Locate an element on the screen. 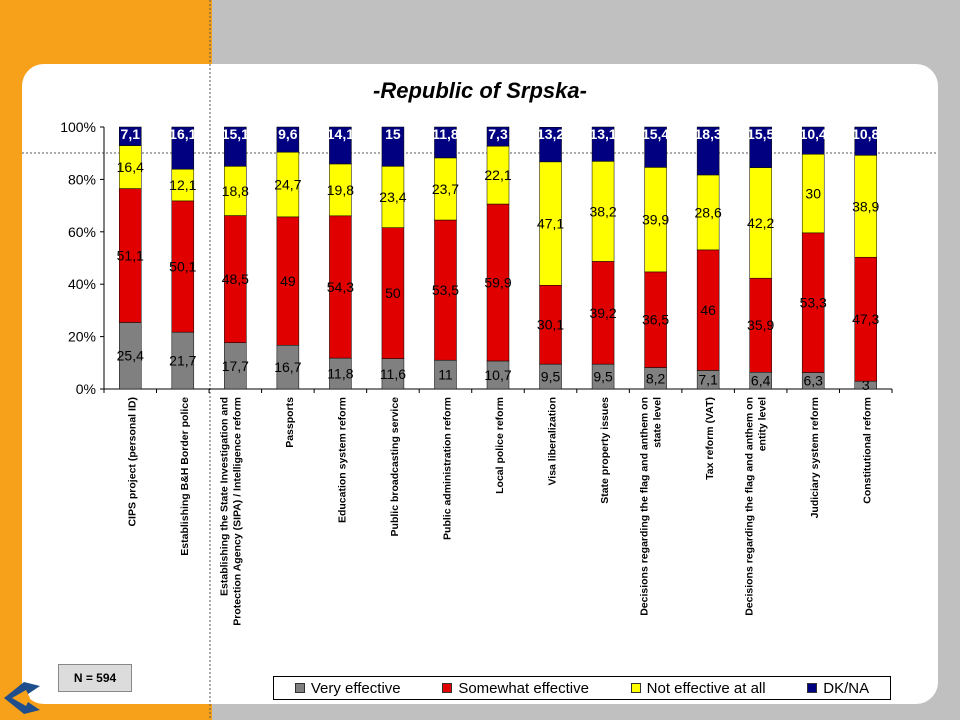  data-label: 9,6 is located at coordinates (288, 134).